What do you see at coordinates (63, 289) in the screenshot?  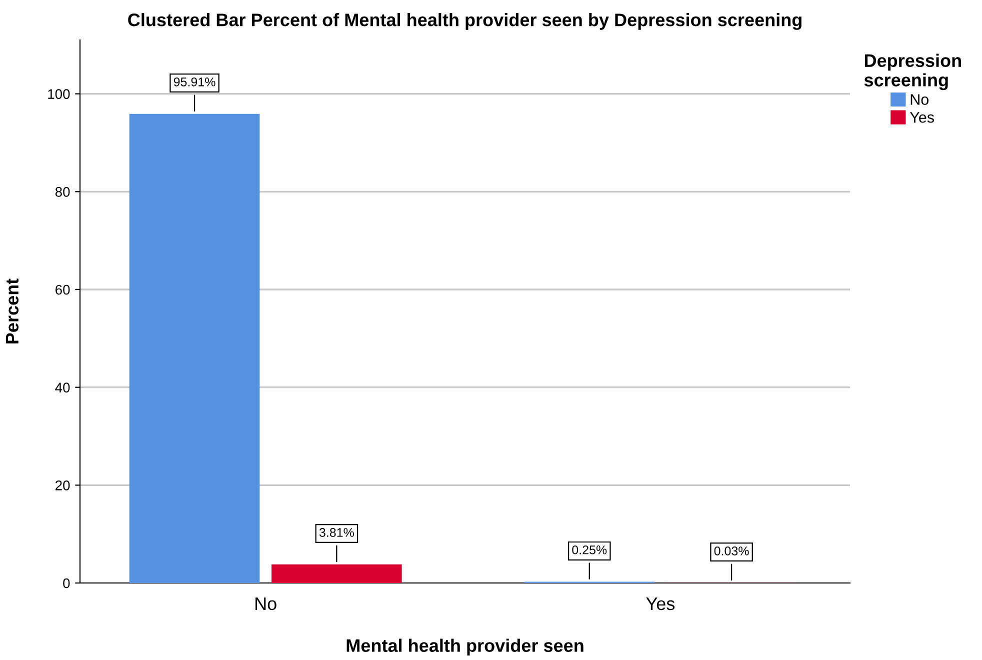 I see `y-tick-label: 60` at bounding box center [63, 289].